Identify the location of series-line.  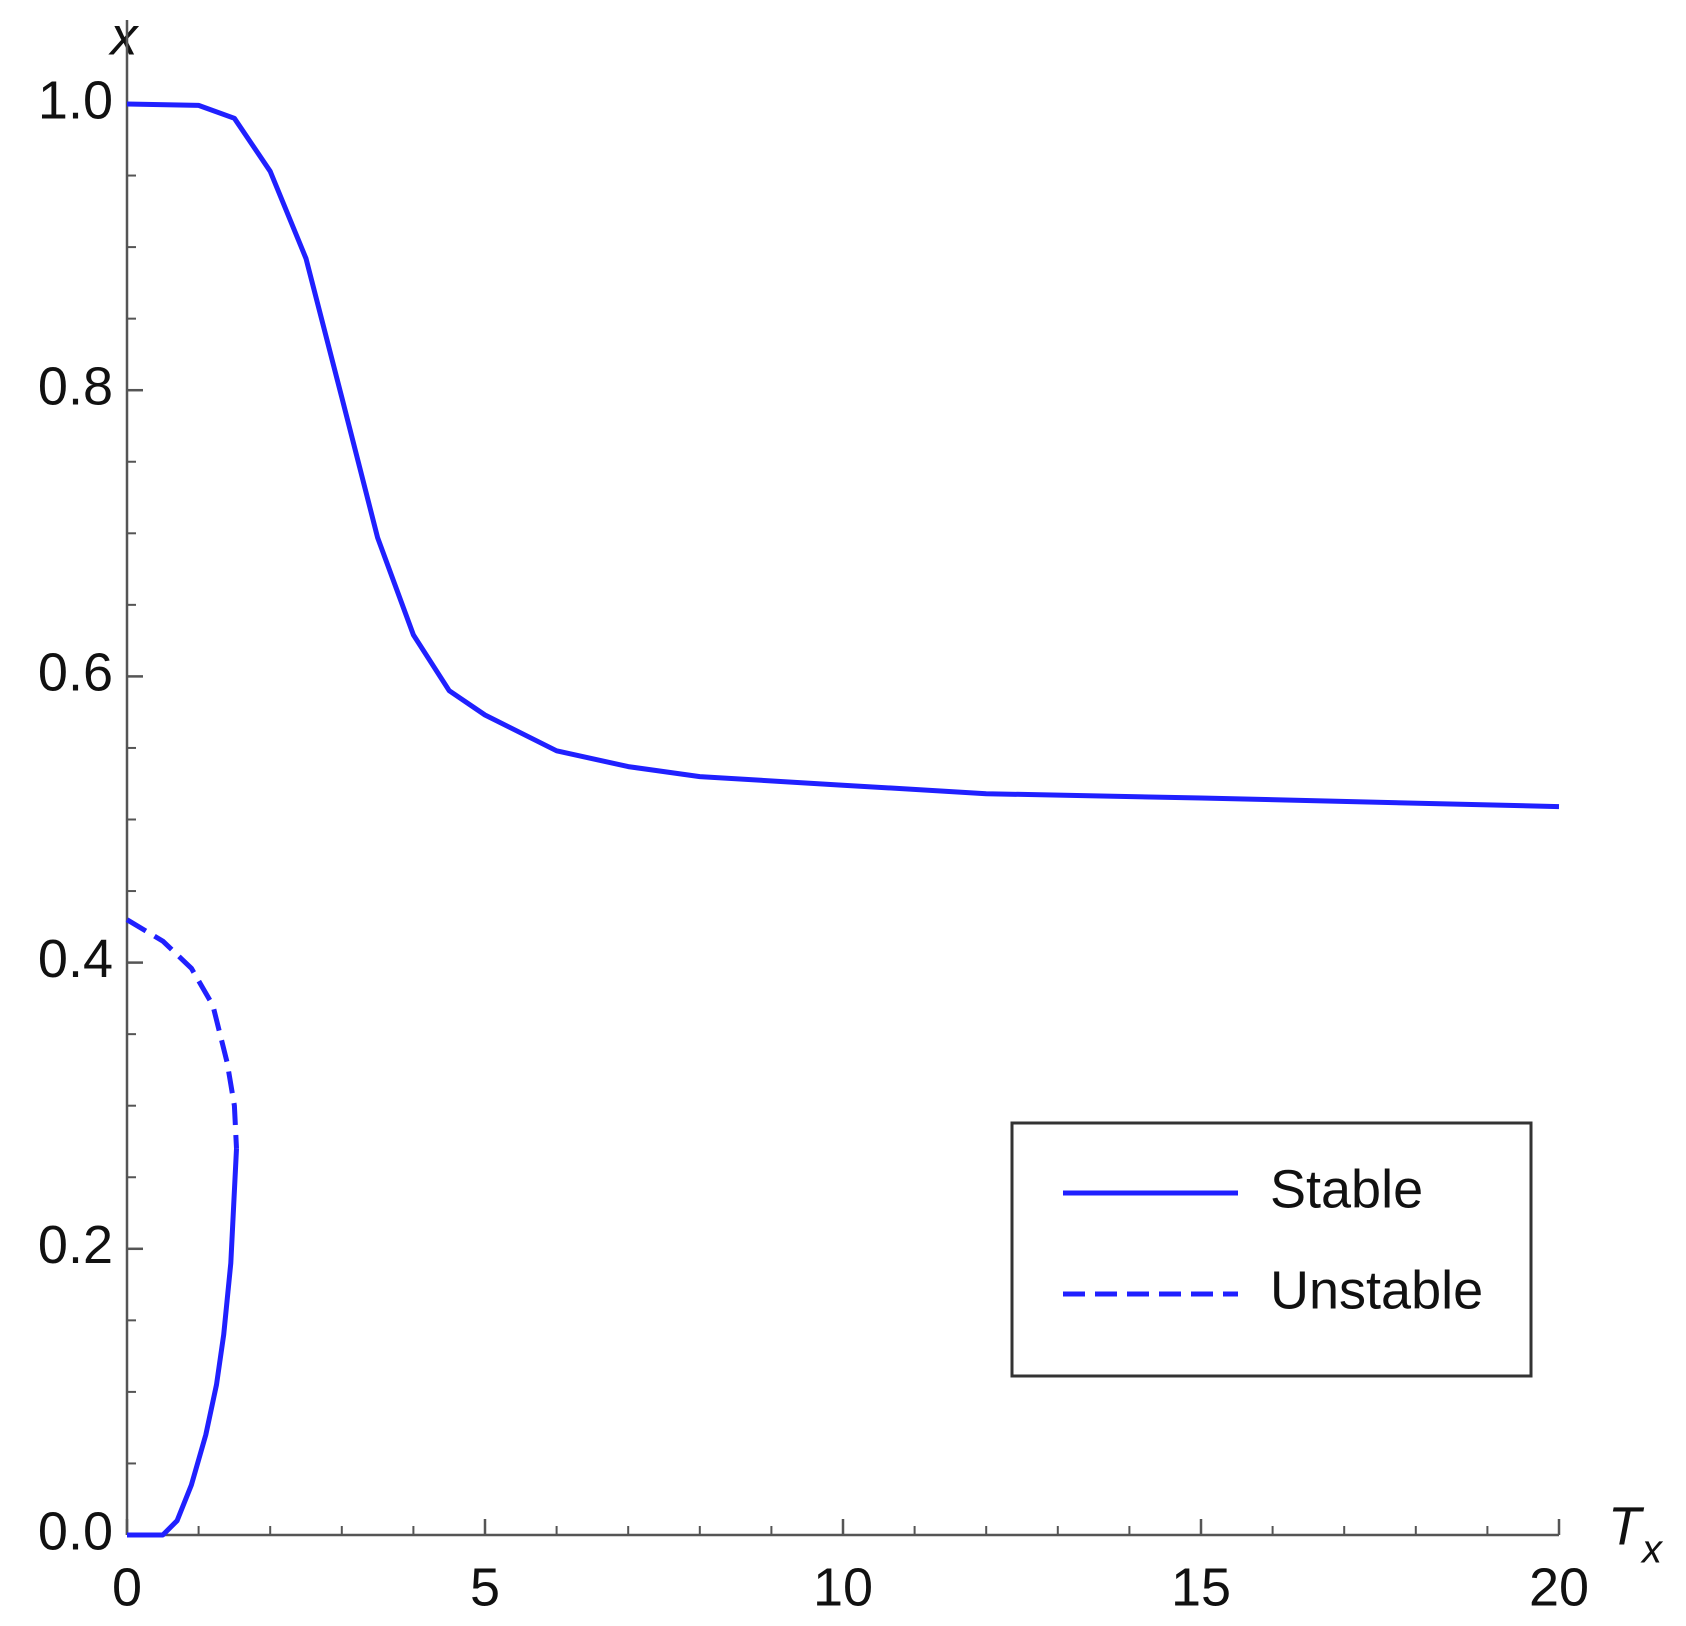
(182, 1033).